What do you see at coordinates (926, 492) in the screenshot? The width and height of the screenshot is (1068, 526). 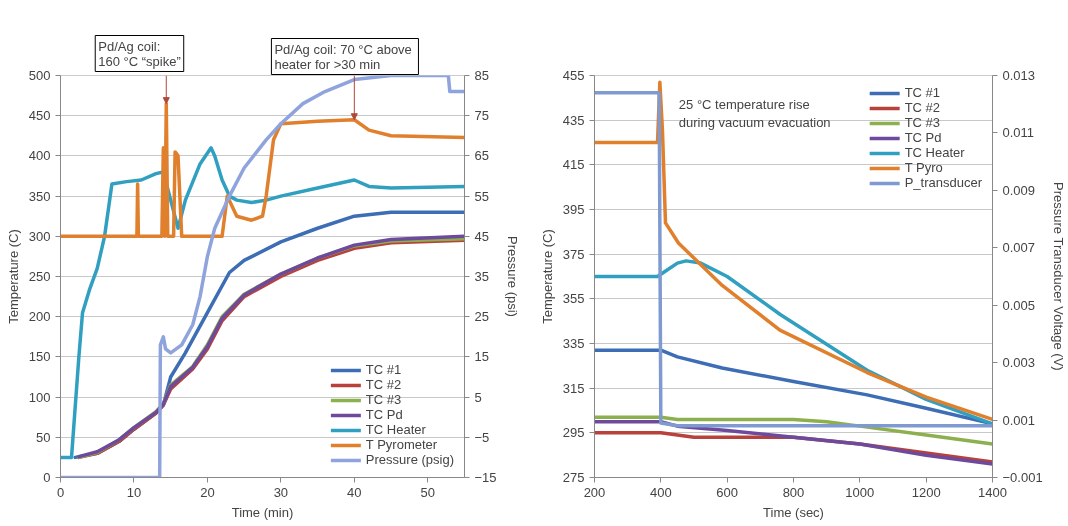 I see `x-tick-label: 1200` at bounding box center [926, 492].